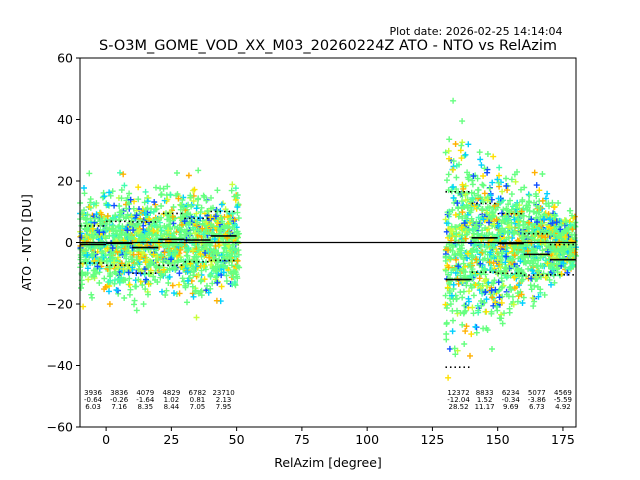 Image resolution: width=640 pixels, height=480 pixels. What do you see at coordinates (485, 407) in the screenshot?
I see `bin-std-label: 11.17` at bounding box center [485, 407].